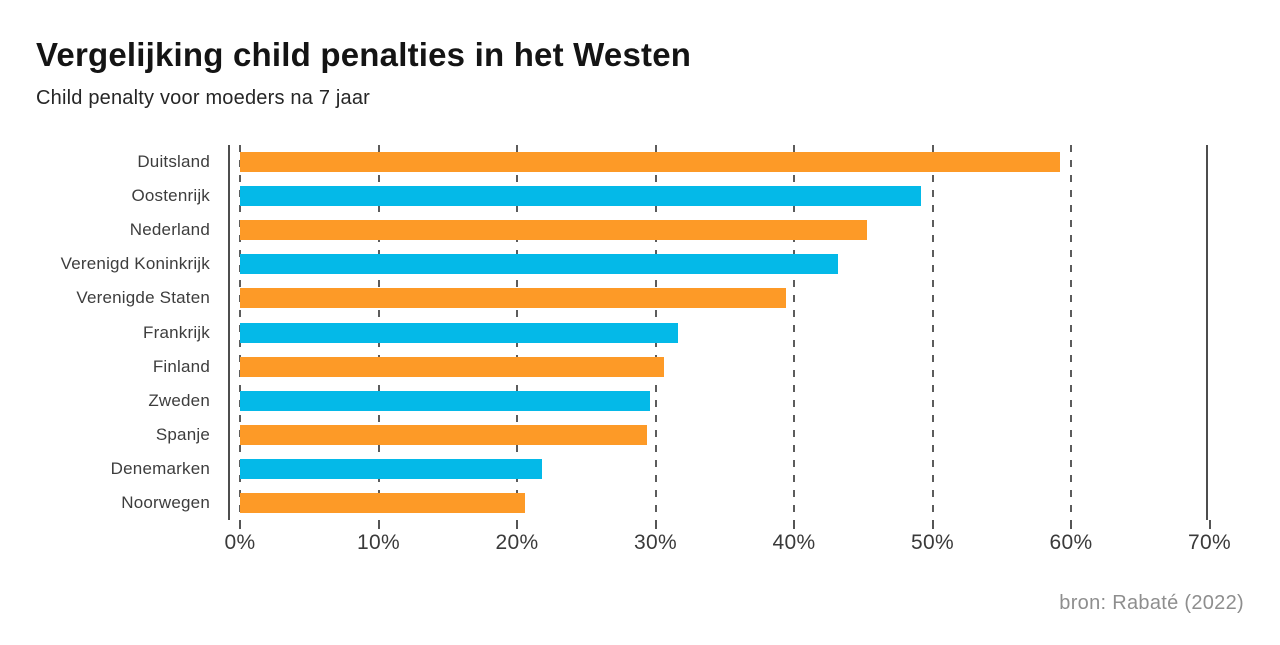 This screenshot has width=1280, height=645. Describe the element at coordinates (513, 298) in the screenshot. I see `bar-verenigde-staten` at that location.